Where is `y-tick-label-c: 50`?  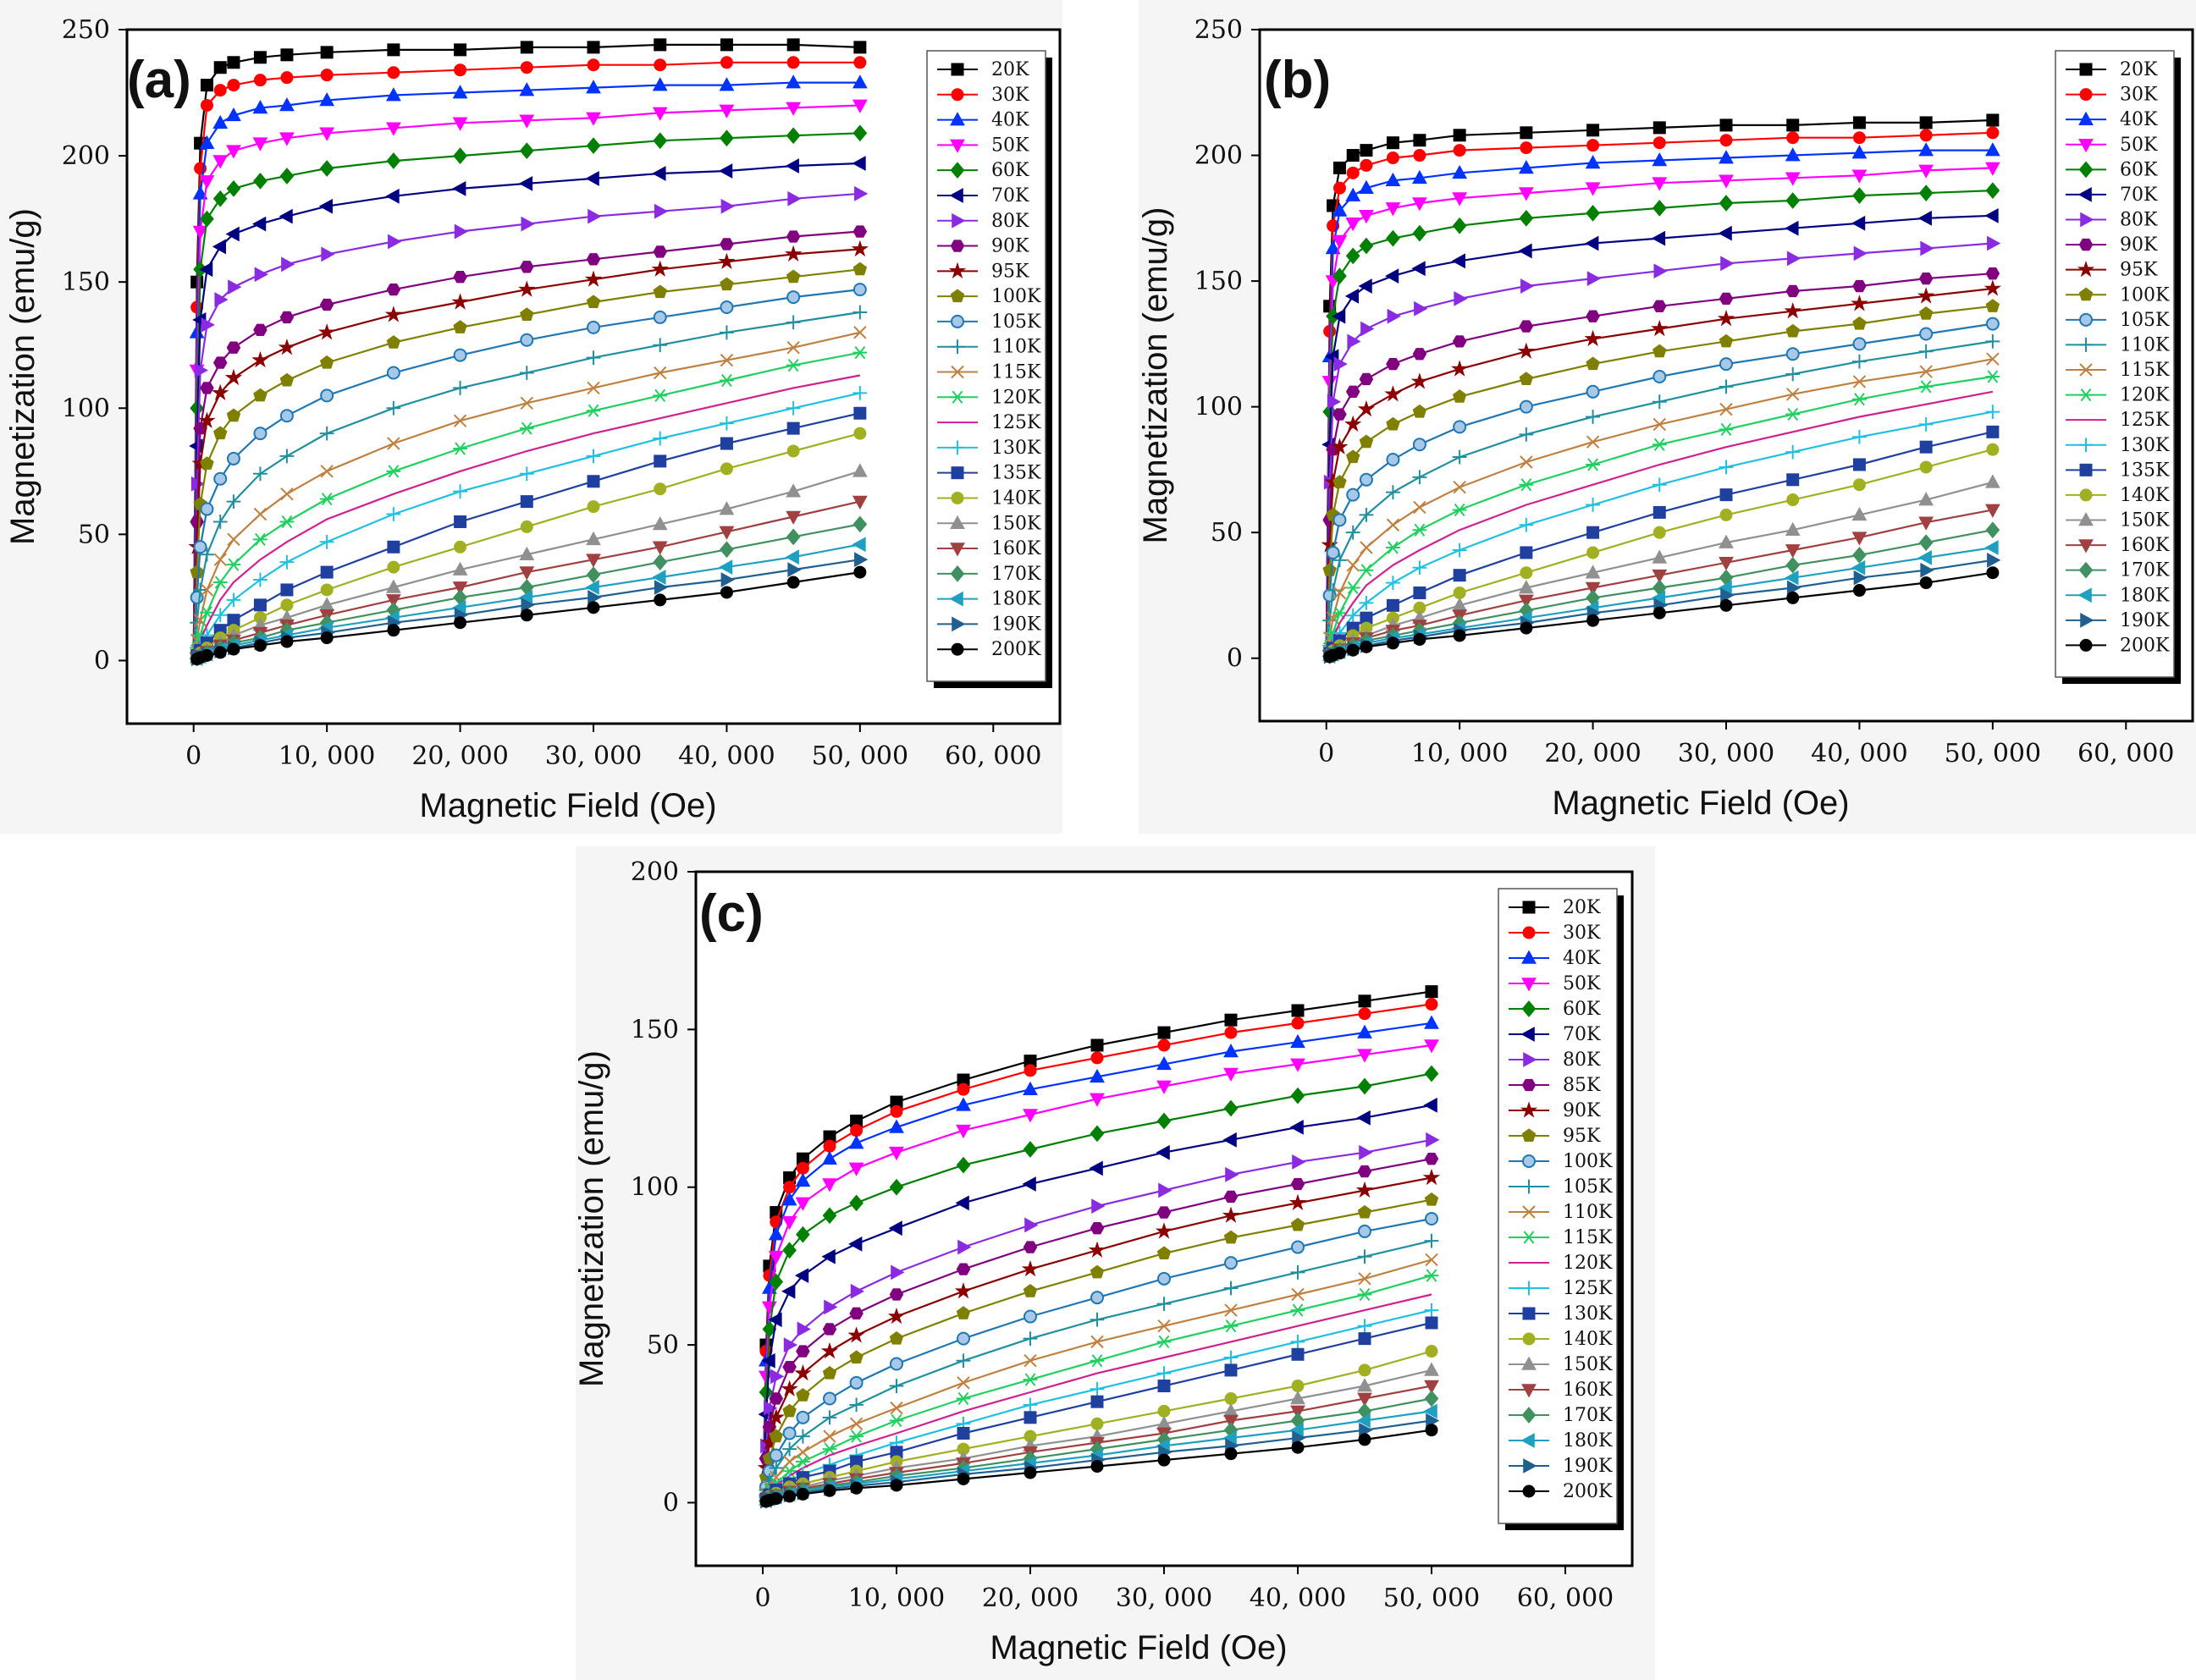 y-tick-label-c: 50 is located at coordinates (663, 1345).